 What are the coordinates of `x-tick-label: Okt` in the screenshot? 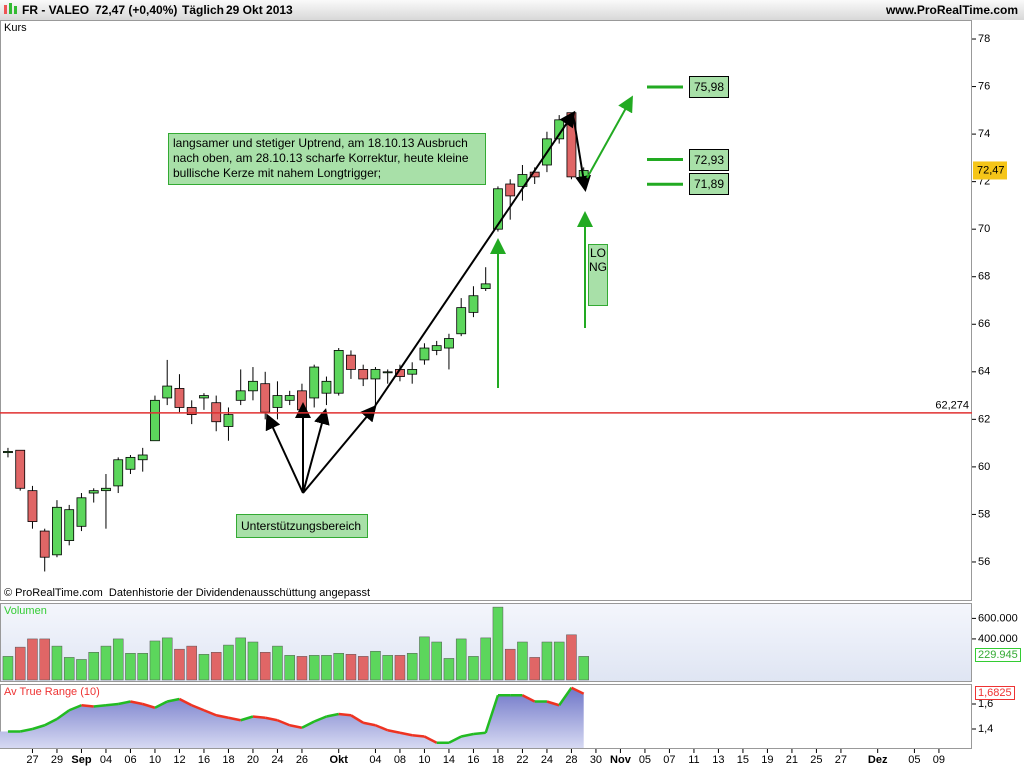 It's located at (339, 760).